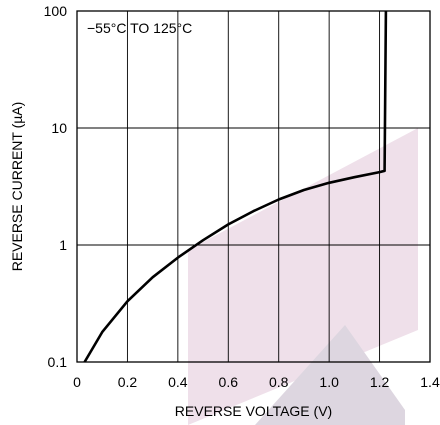 The image size is (440, 425). What do you see at coordinates (56, 186) in the screenshot?
I see `y-tick-labels: 0.1 1 10 100` at bounding box center [56, 186].